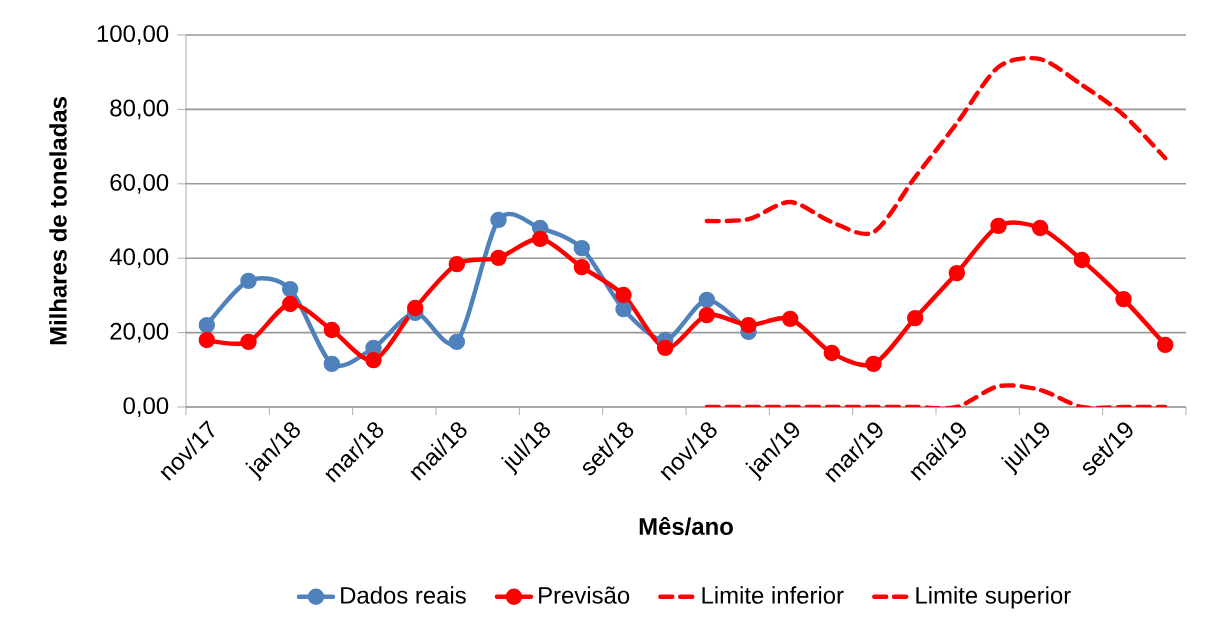 This screenshot has height=633, width=1218. What do you see at coordinates (773, 595) in the screenshot?
I see `legend-label: Limite inferior` at bounding box center [773, 595].